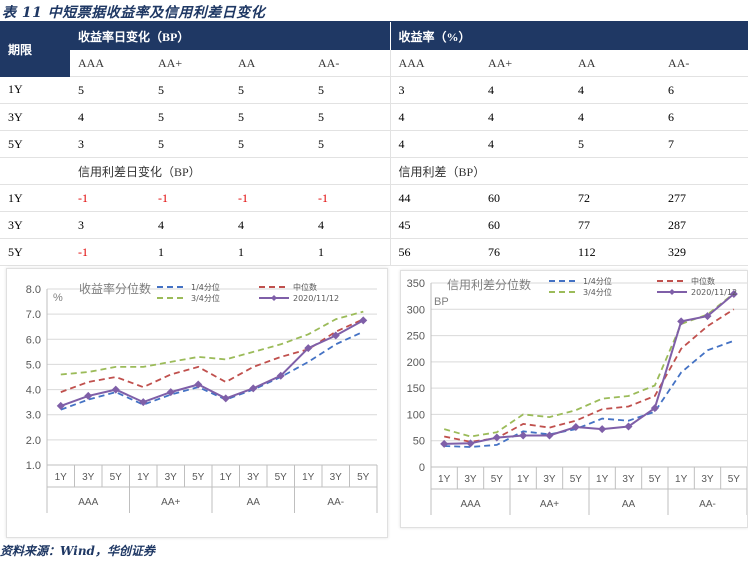 This screenshot has width=748, height=561. What do you see at coordinates (704, 252) in the screenshot?
I see `value-cell: 329` at bounding box center [704, 252].